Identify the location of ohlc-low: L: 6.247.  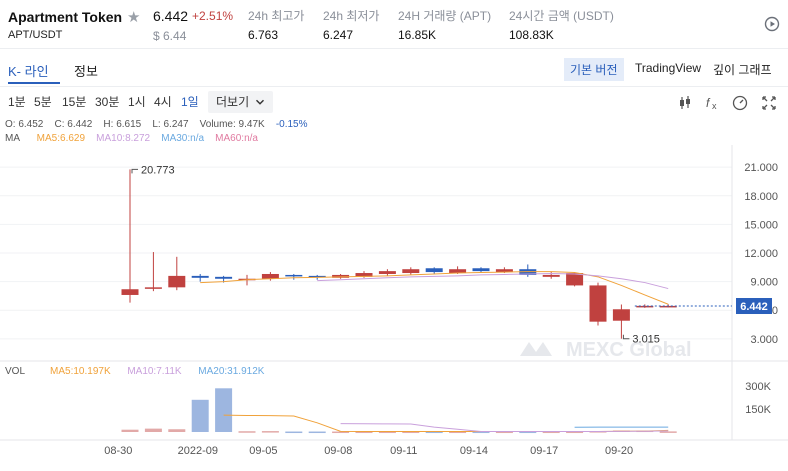
(170, 124).